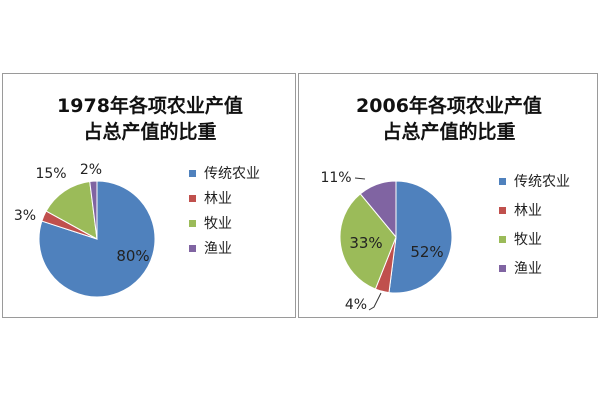  I want to click on value-label-traditional-agriculture: 80%, so click(132, 256).